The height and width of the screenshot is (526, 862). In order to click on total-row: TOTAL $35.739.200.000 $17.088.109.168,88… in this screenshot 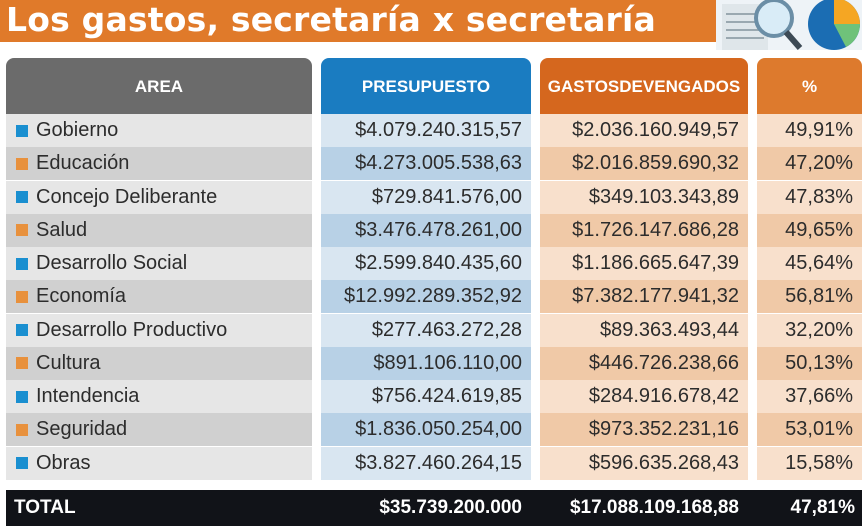, I will do `click(434, 508)`.